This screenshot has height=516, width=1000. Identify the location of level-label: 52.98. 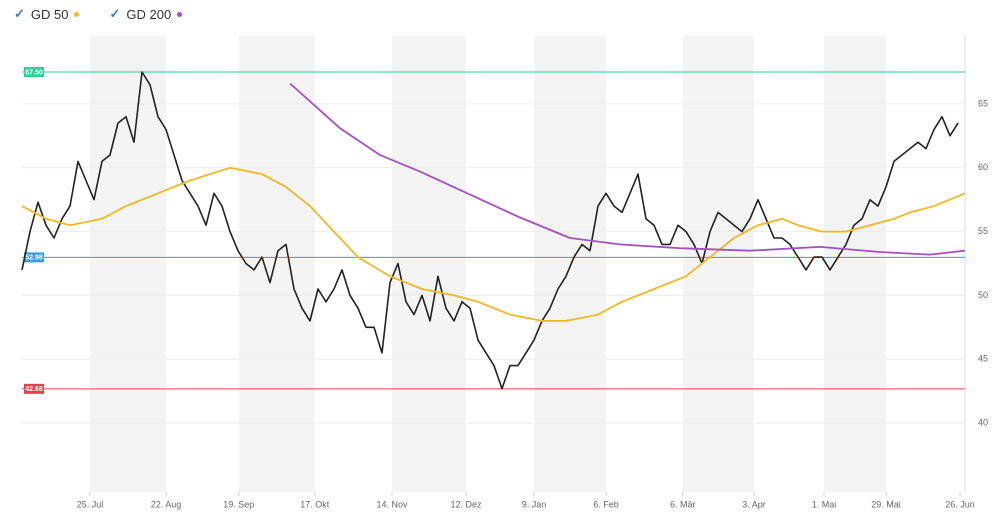
(34, 258).